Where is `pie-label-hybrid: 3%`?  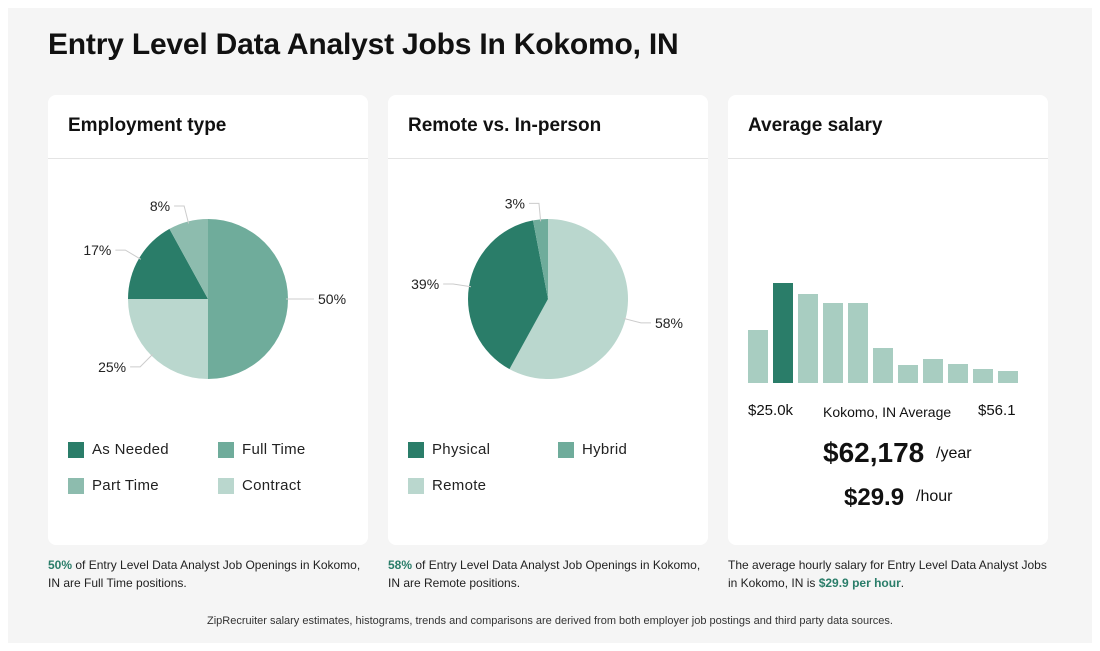 pie-label-hybrid: 3% is located at coordinates (515, 203).